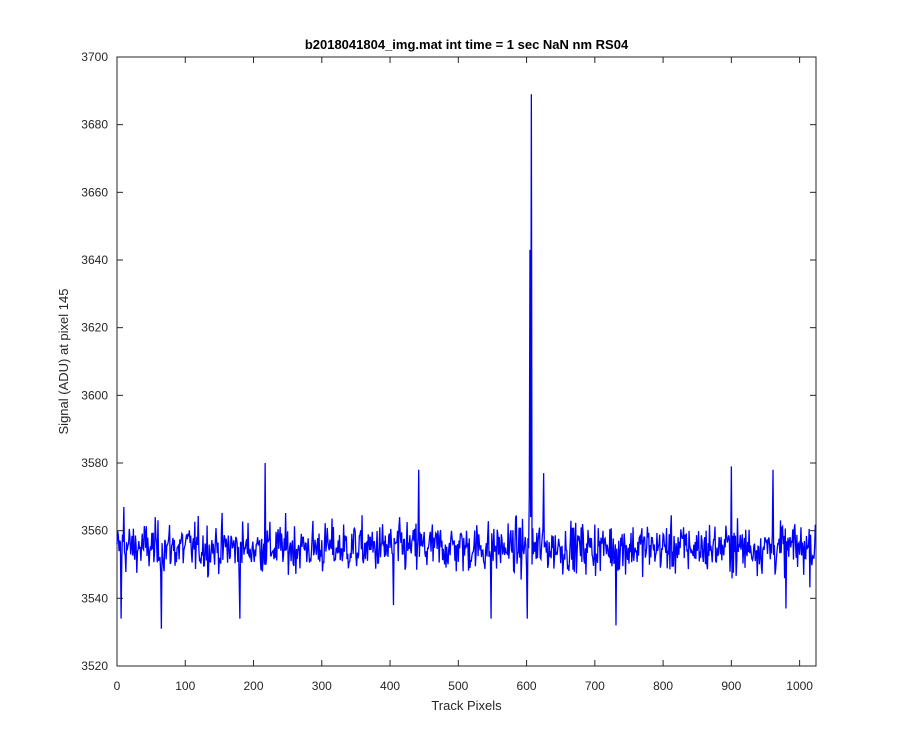 The width and height of the screenshot is (900, 750). Describe the element at coordinates (117, 686) in the screenshot. I see `x-tick-label: 0` at that location.